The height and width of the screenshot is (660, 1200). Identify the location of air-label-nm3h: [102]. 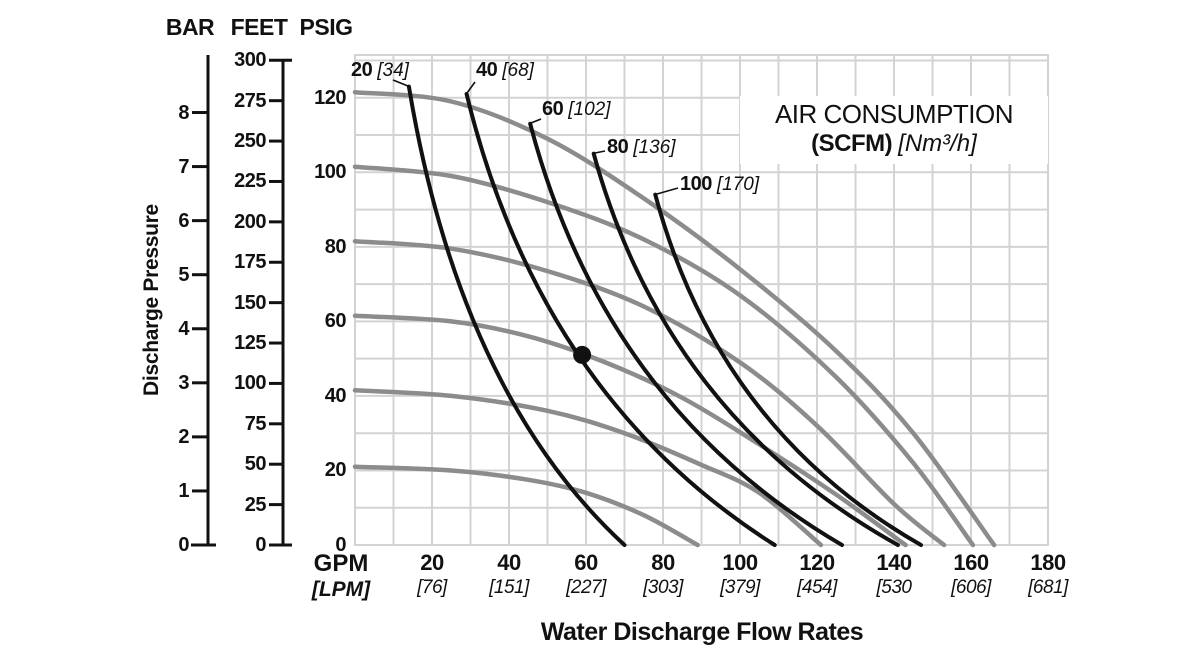
(589, 109).